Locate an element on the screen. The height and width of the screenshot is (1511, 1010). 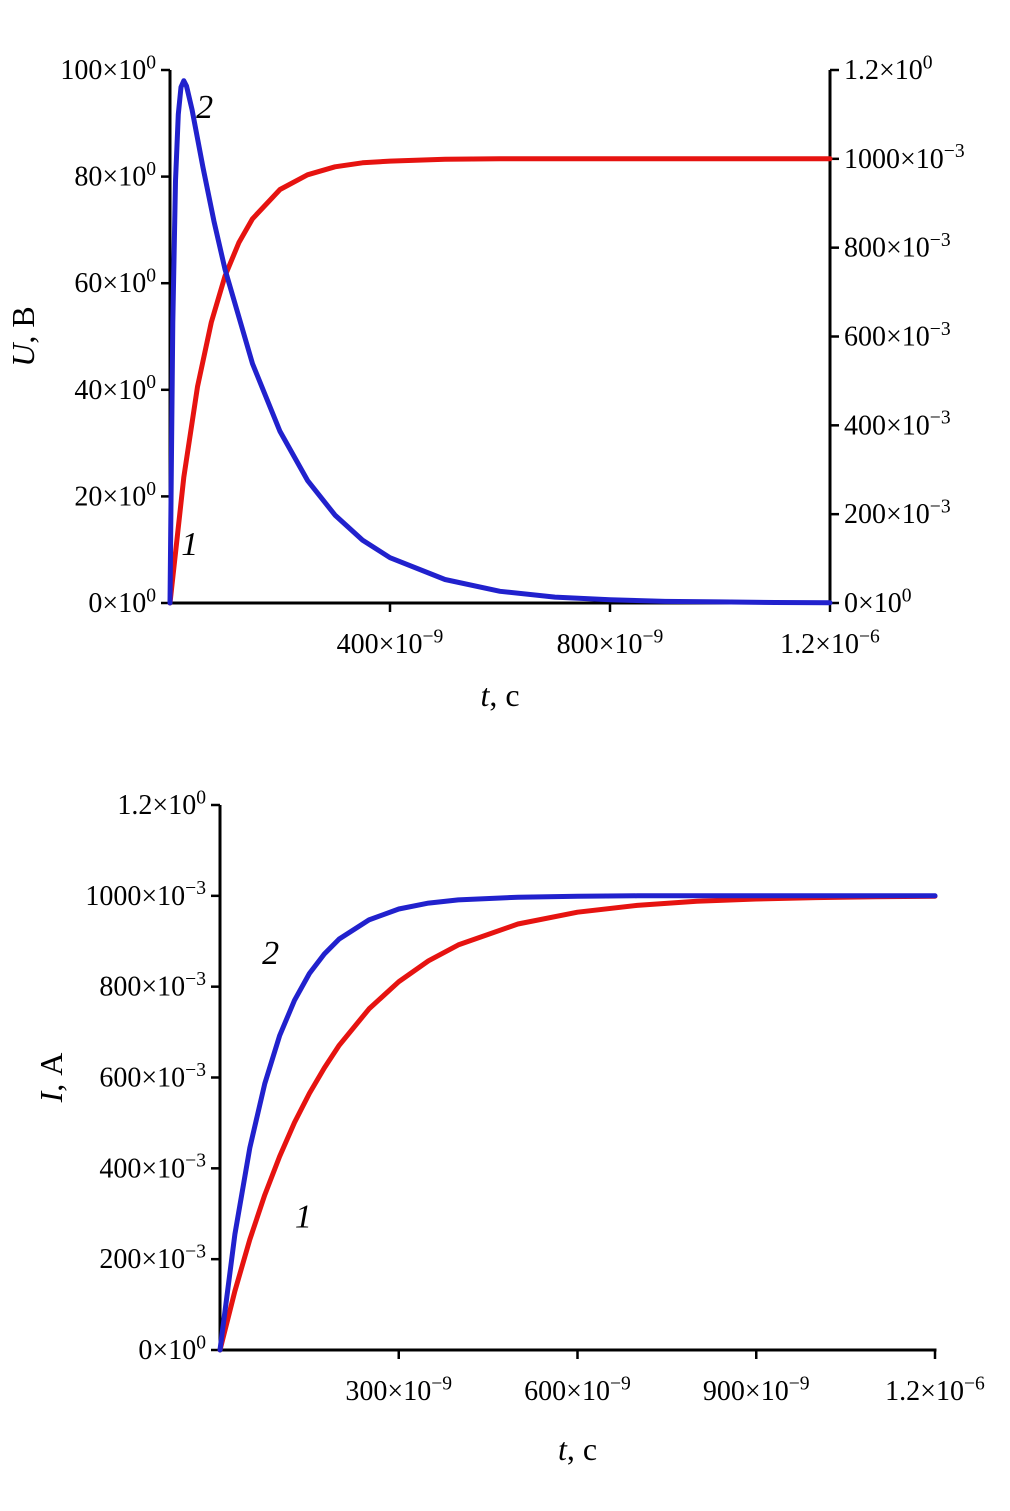
y-tick-label: 1.2×100 is located at coordinates (161, 804).